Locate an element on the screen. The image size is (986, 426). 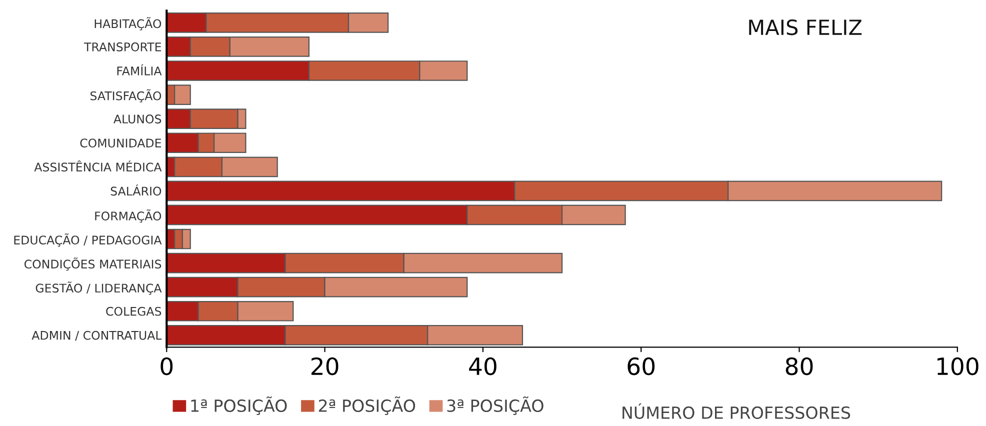
legend-label: 1ª POSIÇÃO is located at coordinates (239, 406).